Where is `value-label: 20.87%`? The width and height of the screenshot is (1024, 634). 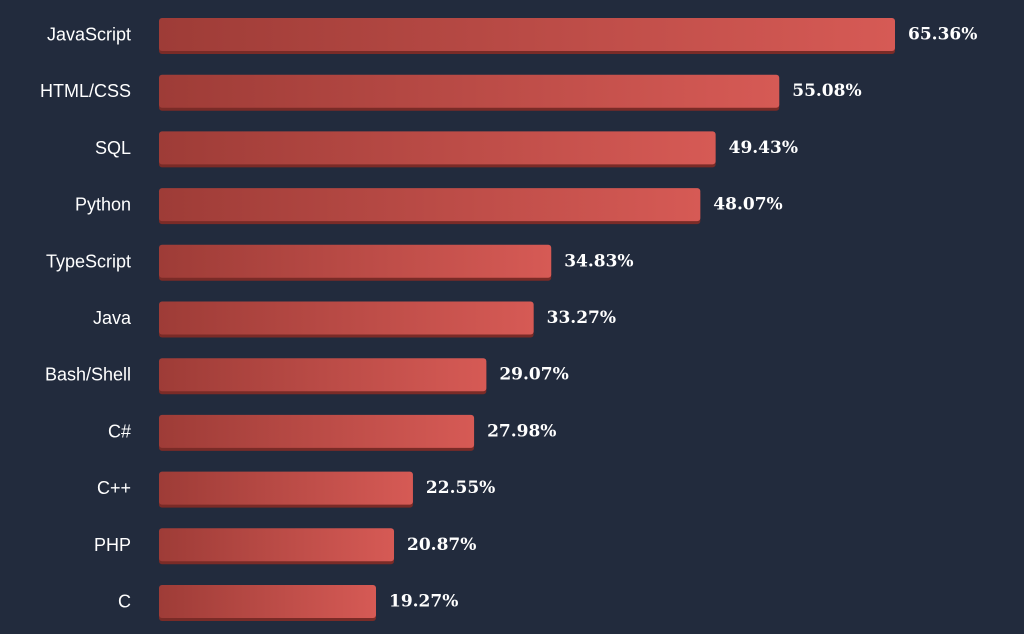
value-label: 20.87% is located at coordinates (441, 545).